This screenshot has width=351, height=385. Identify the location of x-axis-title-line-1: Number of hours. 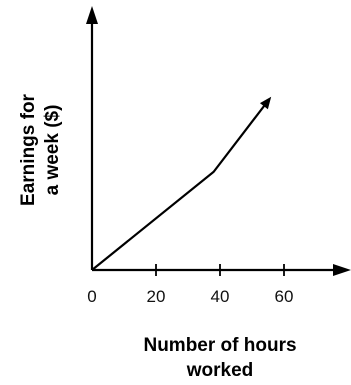
(219, 345).